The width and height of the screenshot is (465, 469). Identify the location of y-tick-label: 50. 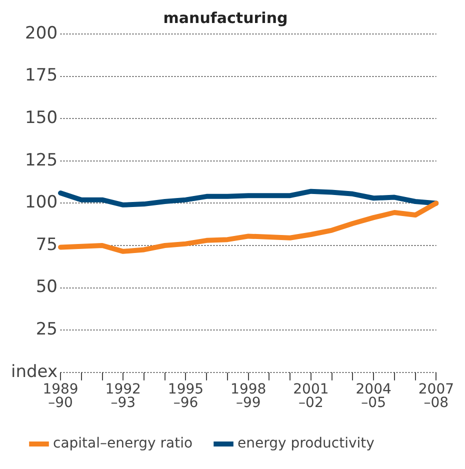
(47, 287).